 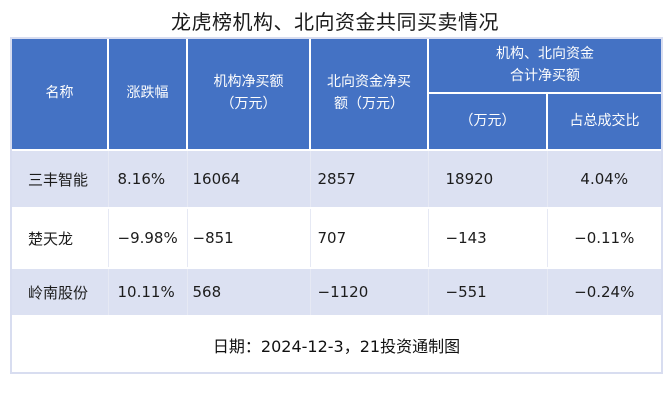 I want to click on stock-name-cell: 三丰智能, so click(x=60, y=179).